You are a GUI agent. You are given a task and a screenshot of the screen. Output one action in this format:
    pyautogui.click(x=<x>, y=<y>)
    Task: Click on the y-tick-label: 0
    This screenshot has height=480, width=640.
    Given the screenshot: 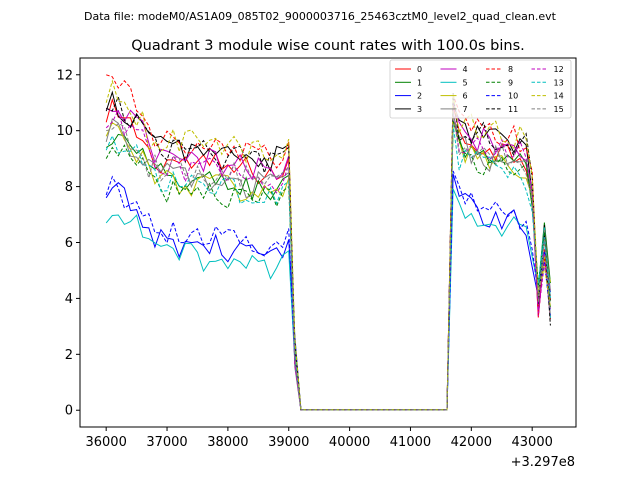 What is the action you would take?
    pyautogui.click(x=69, y=411)
    